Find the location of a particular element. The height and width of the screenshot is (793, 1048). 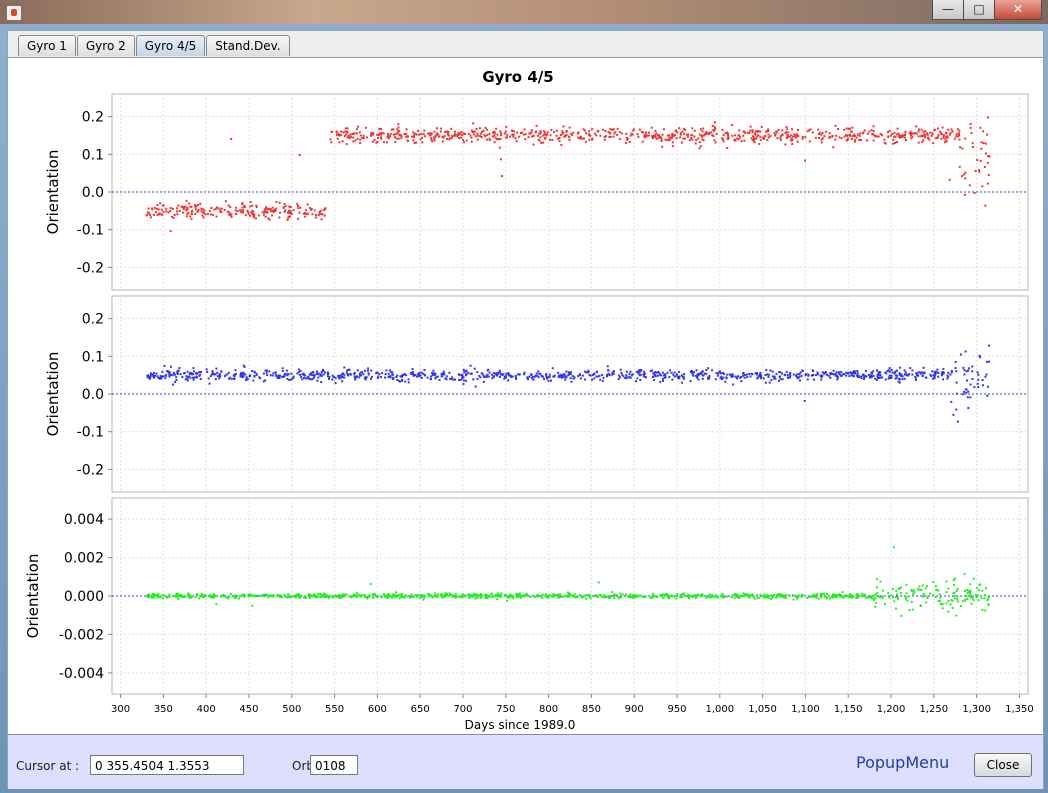

popup-menu-link: PopupMenu is located at coordinates (903, 762).